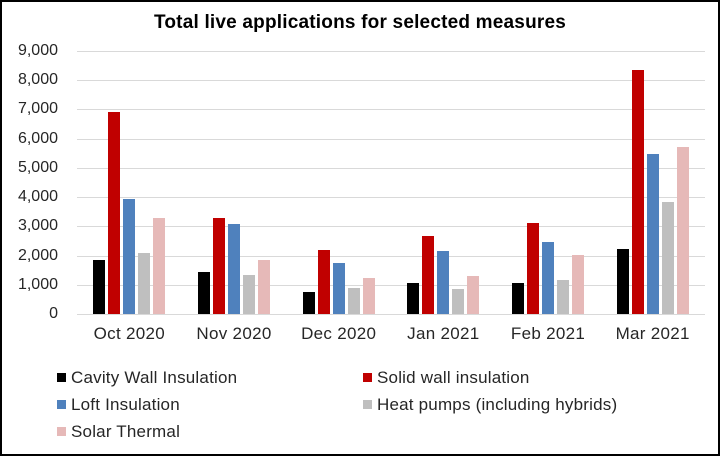 This screenshot has height=456, width=720. I want to click on legend-item: Loft Insulation, so click(210, 405).